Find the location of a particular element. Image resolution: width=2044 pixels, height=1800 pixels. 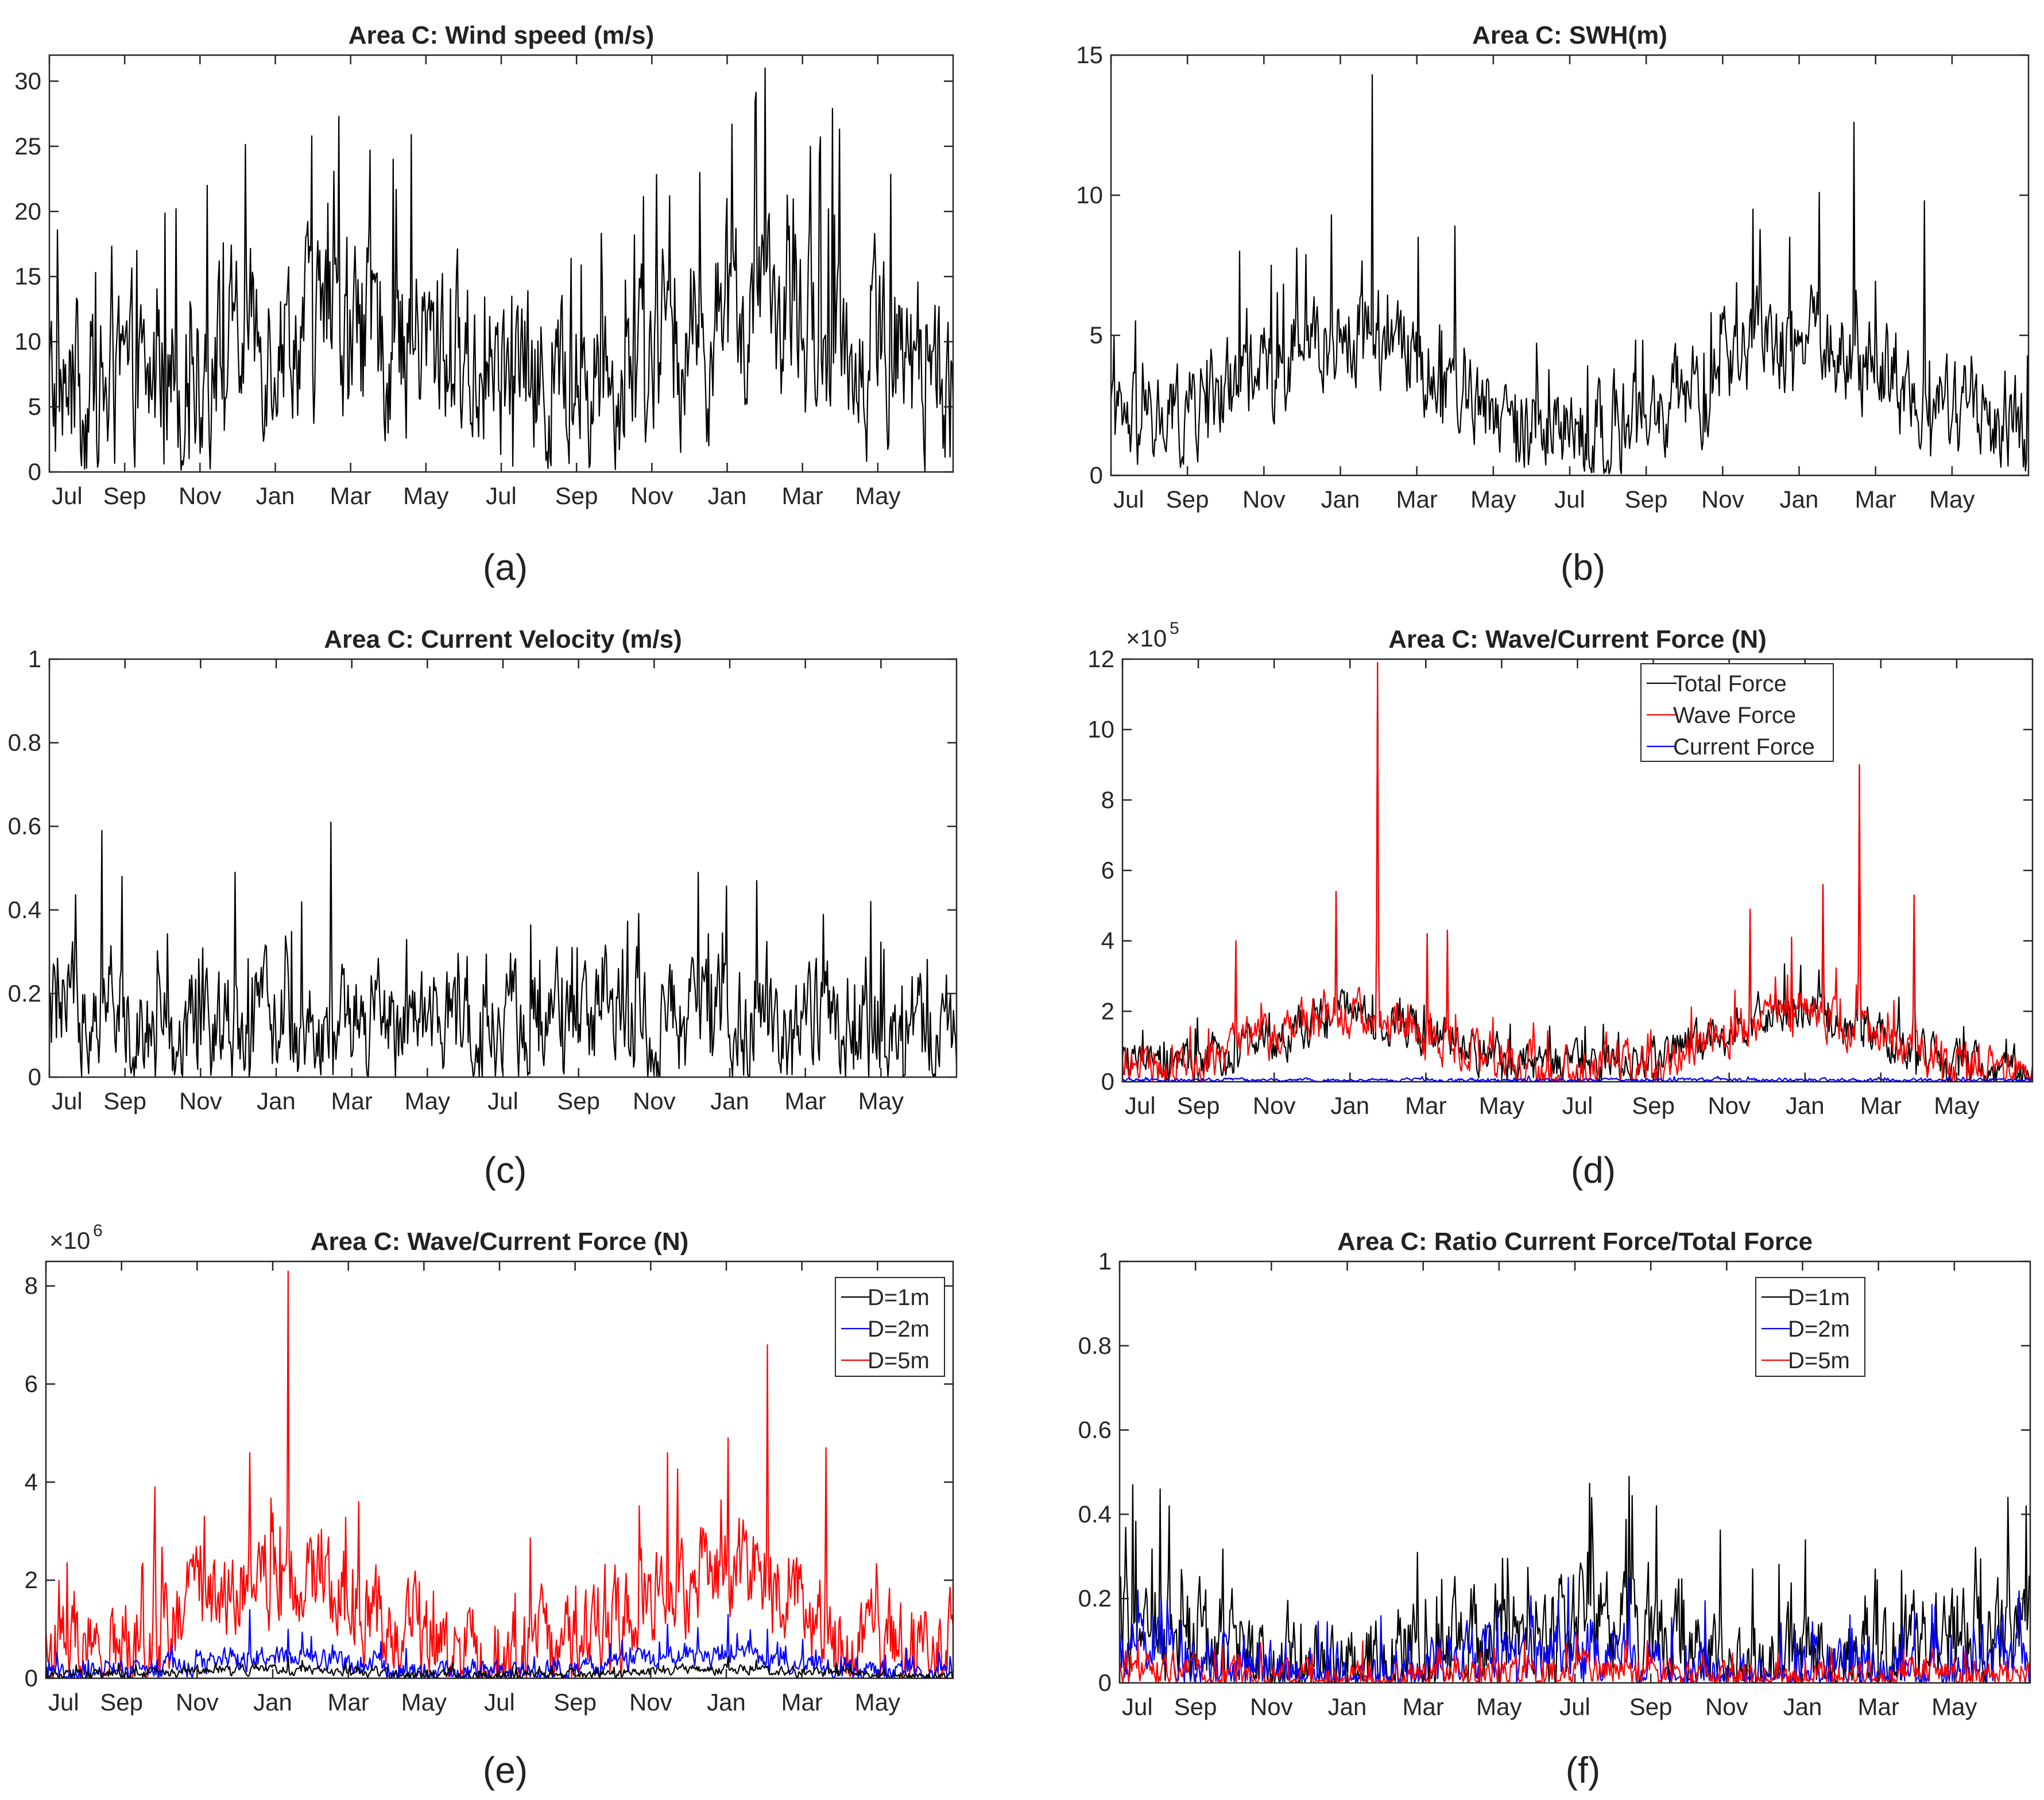

panel-label: (f) is located at coordinates (1583, 1770).